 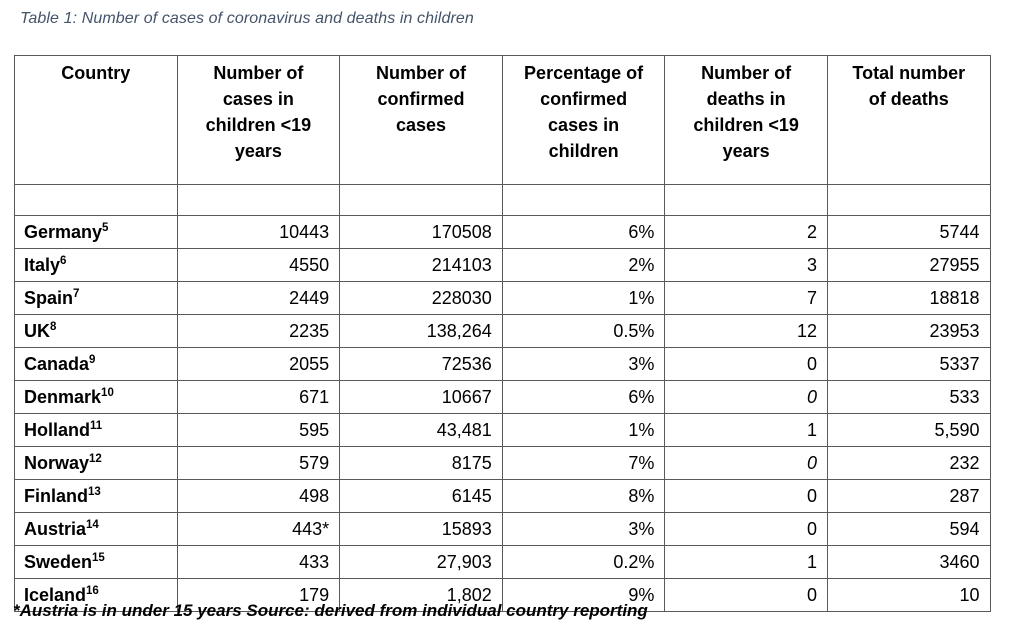 What do you see at coordinates (92, 590) in the screenshot?
I see `reference-superscript: 16` at bounding box center [92, 590].